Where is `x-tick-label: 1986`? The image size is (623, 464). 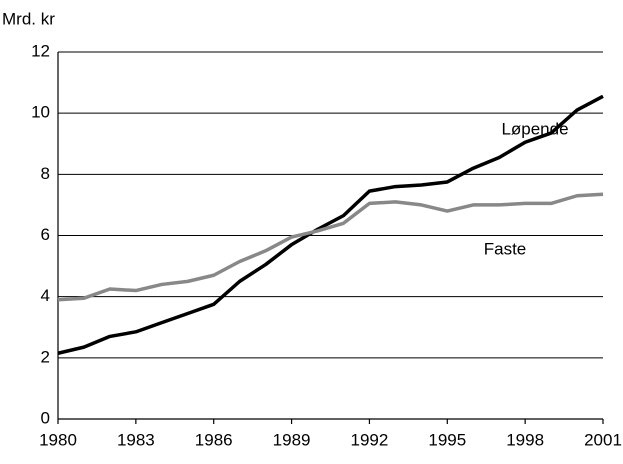
x-tick-label: 1986 is located at coordinates (214, 439).